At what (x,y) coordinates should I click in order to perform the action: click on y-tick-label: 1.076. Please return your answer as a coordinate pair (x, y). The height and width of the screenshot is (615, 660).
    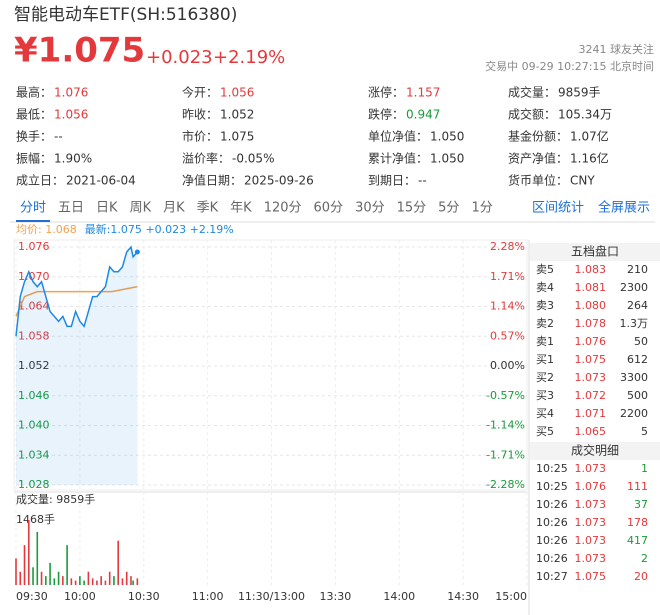
    Looking at the image, I should click on (34, 246).